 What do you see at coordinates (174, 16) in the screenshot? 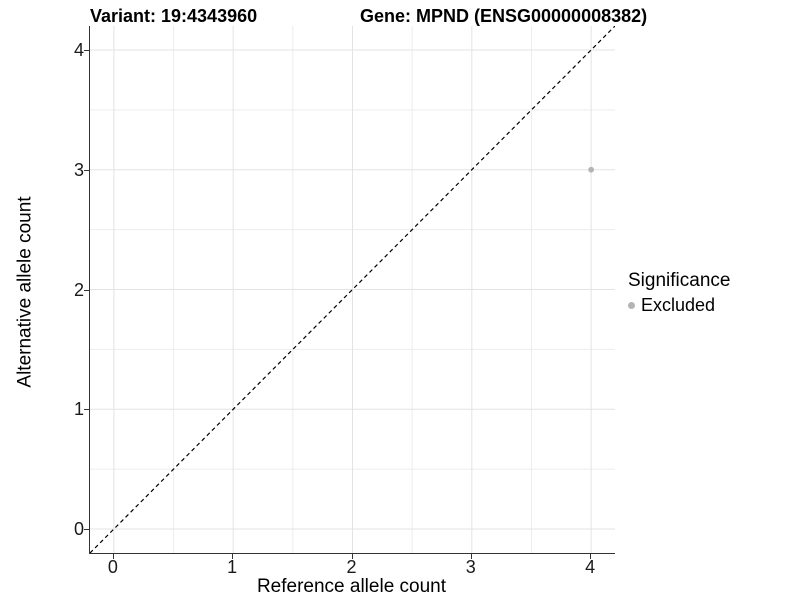
I see `plot-title-variant: Variant: 19:4343960` at bounding box center [174, 16].